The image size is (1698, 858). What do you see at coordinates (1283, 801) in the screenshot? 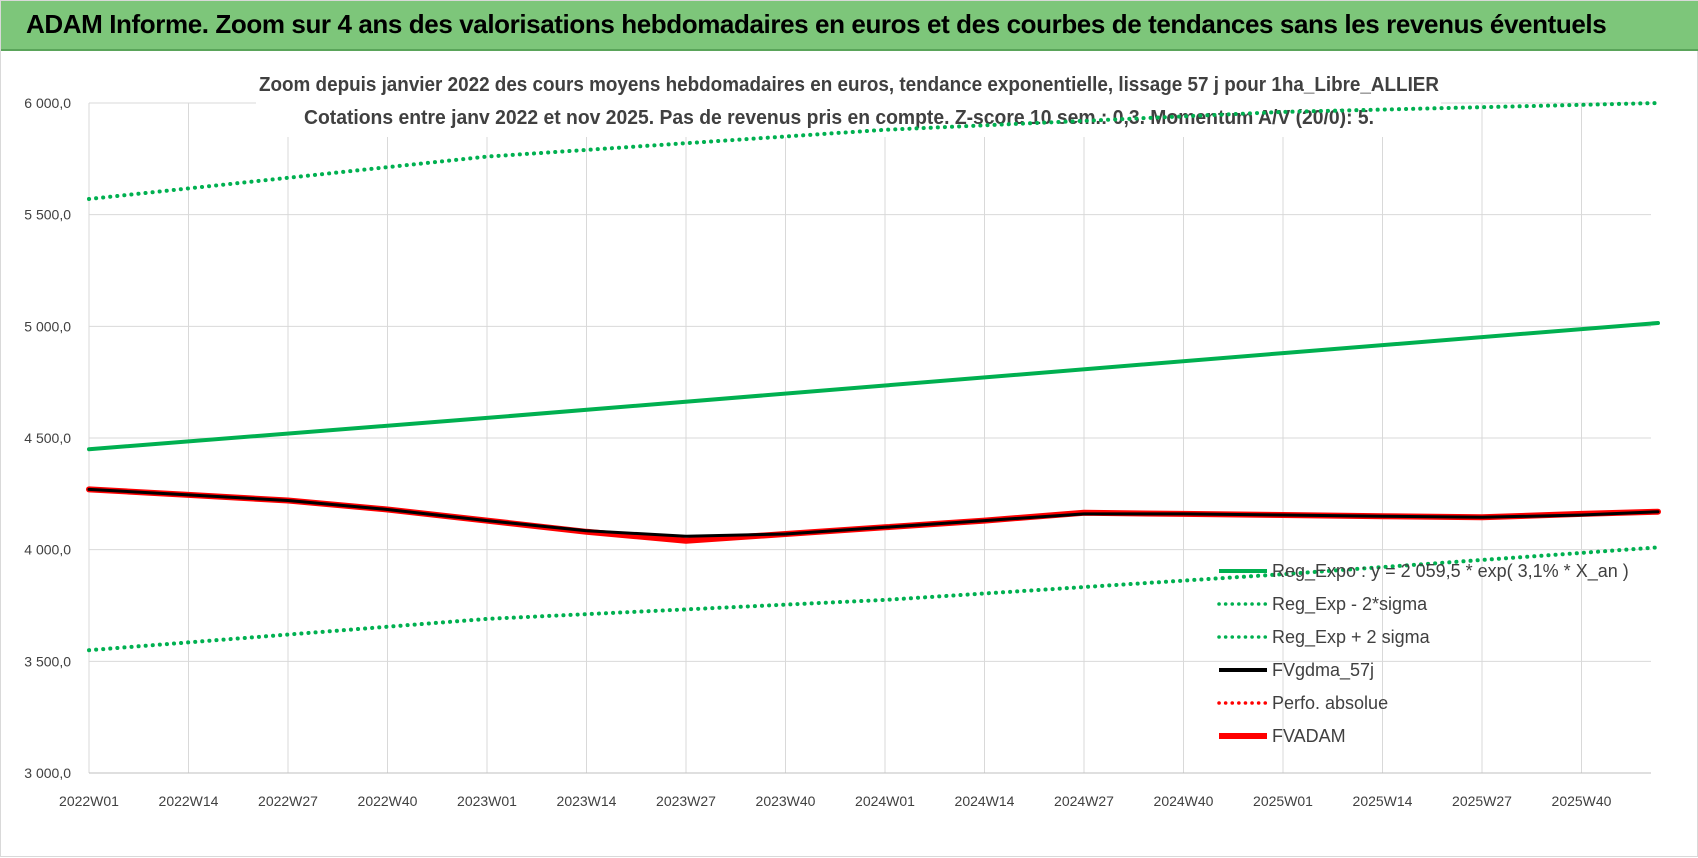
I see `x-tick-label: 2025W01` at bounding box center [1283, 801].